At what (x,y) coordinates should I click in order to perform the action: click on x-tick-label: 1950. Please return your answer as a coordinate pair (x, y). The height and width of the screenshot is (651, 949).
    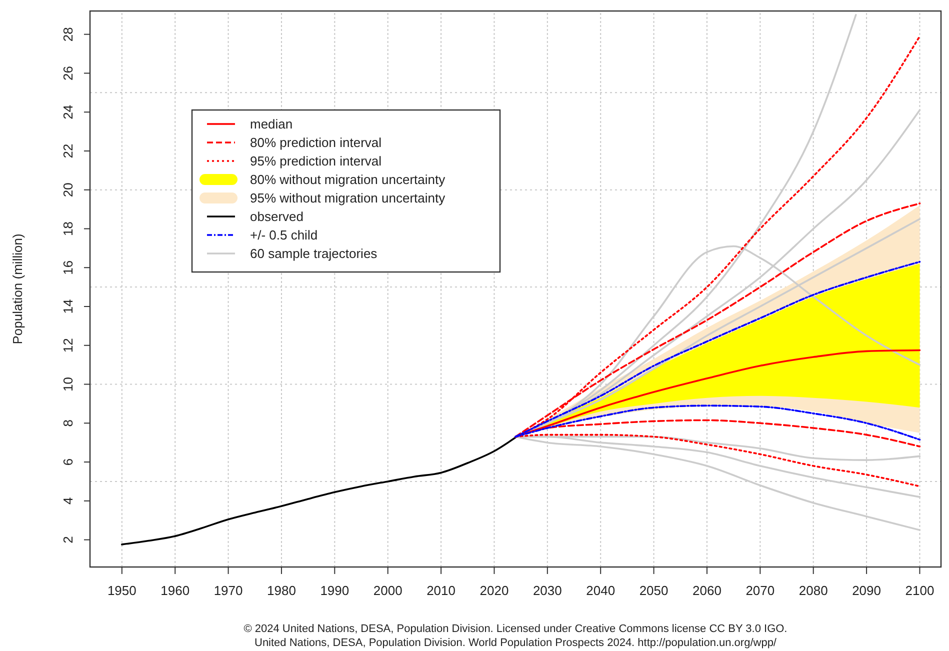
    Looking at the image, I should click on (121, 590).